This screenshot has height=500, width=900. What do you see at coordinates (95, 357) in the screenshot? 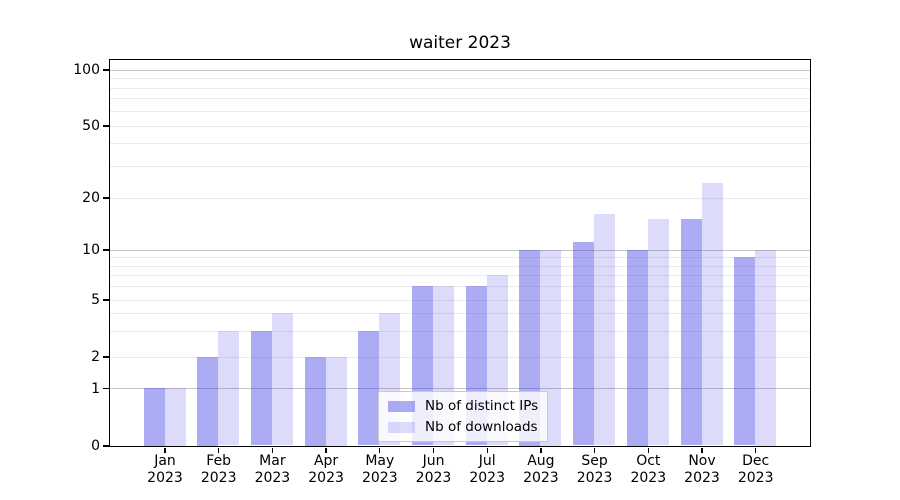
I see `y-tick-label-2: 2` at bounding box center [95, 357].